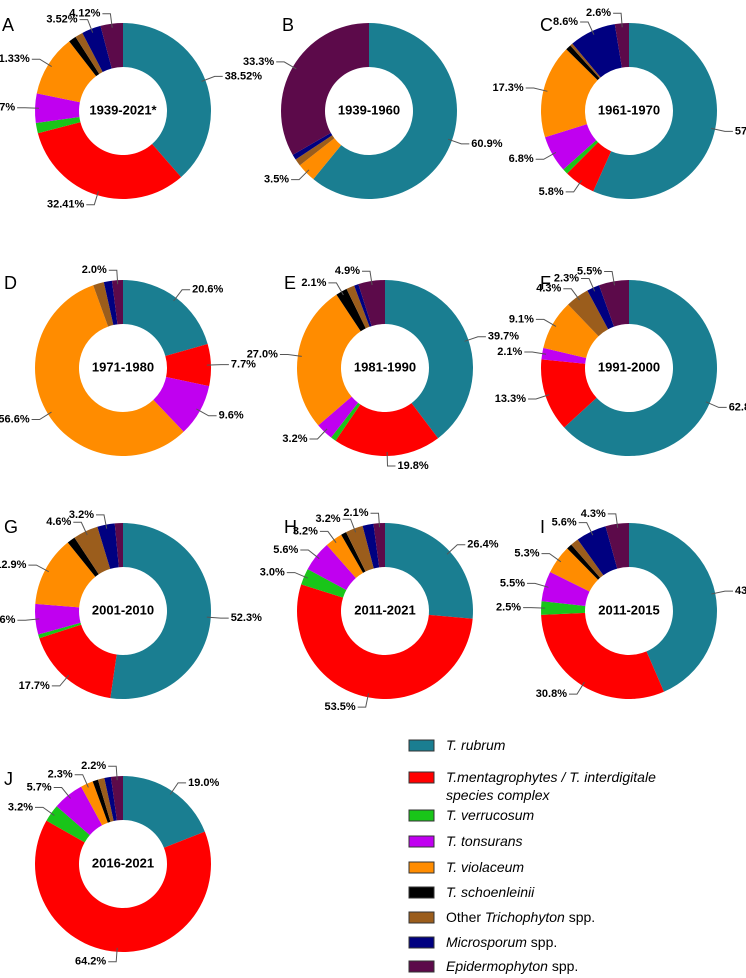 Image resolution: width=746 pixels, height=978 pixels. What do you see at coordinates (339, 707) in the screenshot?
I see `data-label-mentag: 53.5%` at bounding box center [339, 707].